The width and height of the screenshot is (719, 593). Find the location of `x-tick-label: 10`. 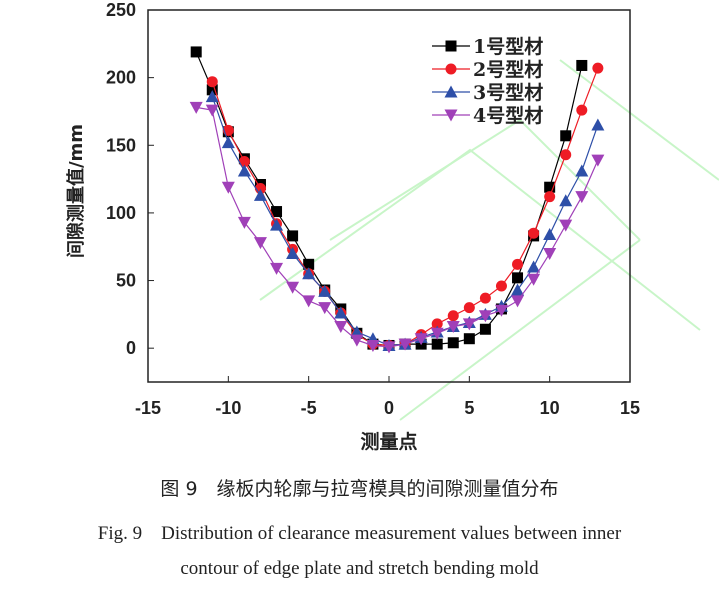

x-tick-label: 10 is located at coordinates (550, 408).